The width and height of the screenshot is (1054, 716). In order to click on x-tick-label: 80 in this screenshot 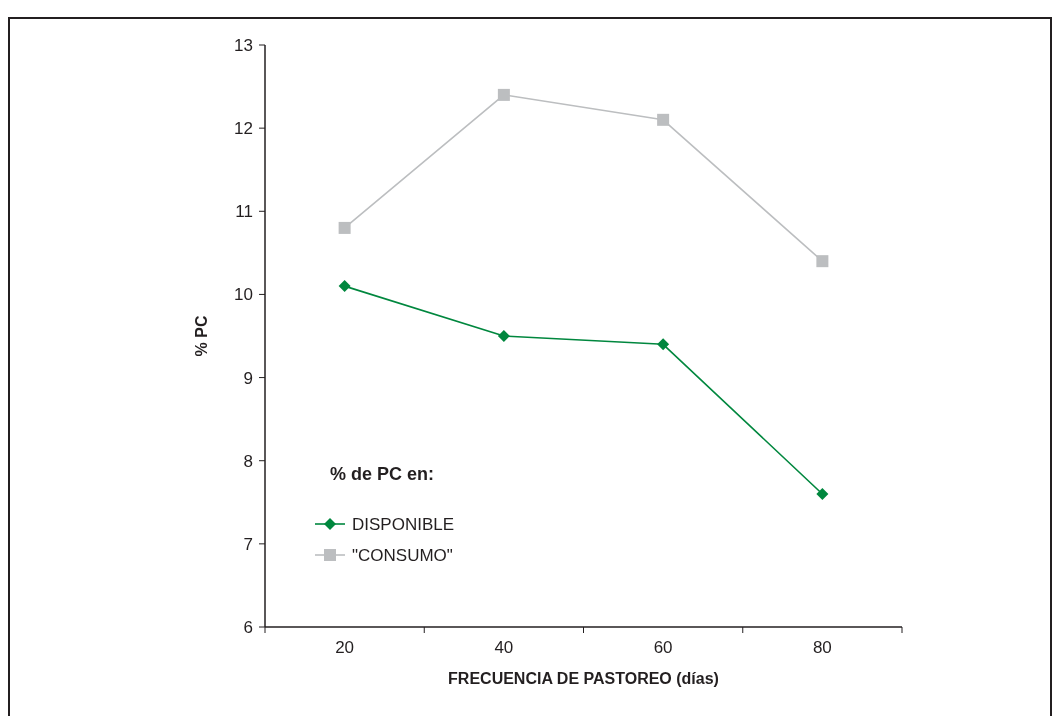, I will do `click(822, 647)`.